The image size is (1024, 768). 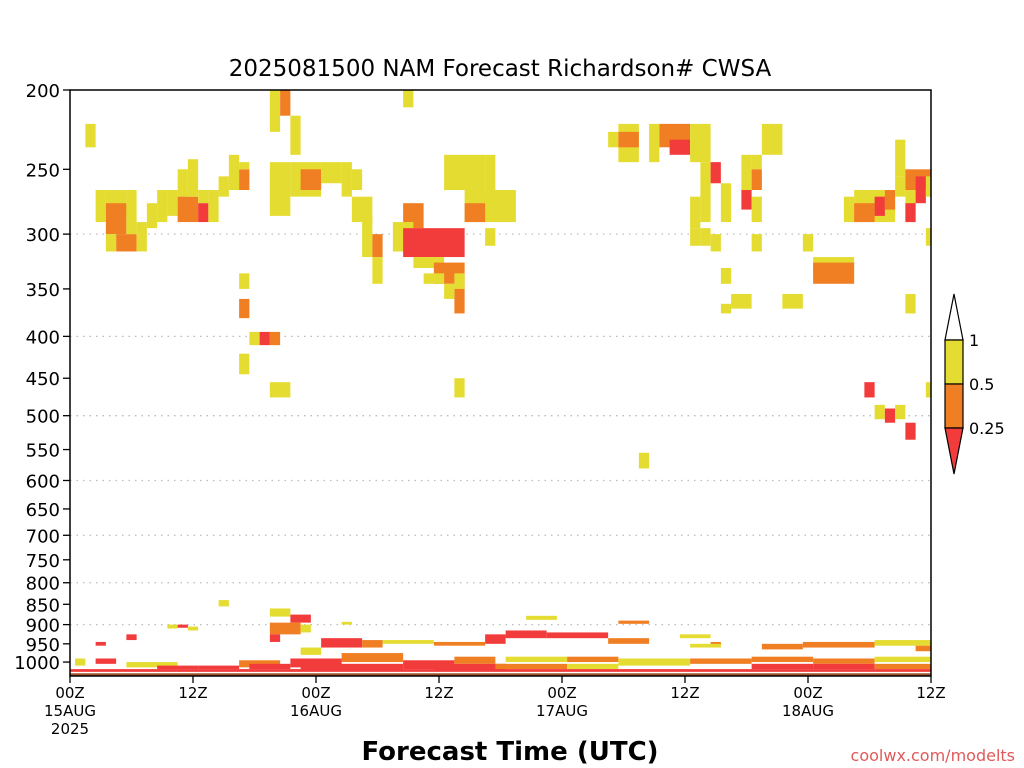 I want to click on legend-label: 0.5, so click(x=981, y=384).